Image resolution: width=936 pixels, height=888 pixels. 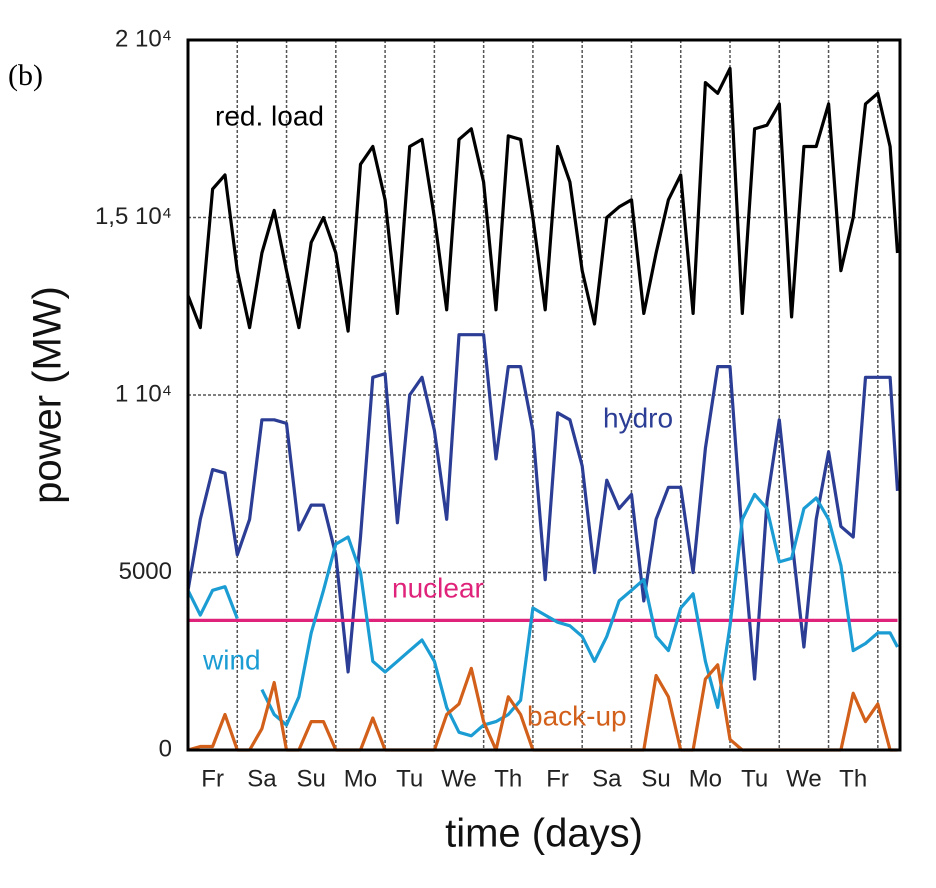 I want to click on y-tick-label: 0, so click(x=165, y=748).